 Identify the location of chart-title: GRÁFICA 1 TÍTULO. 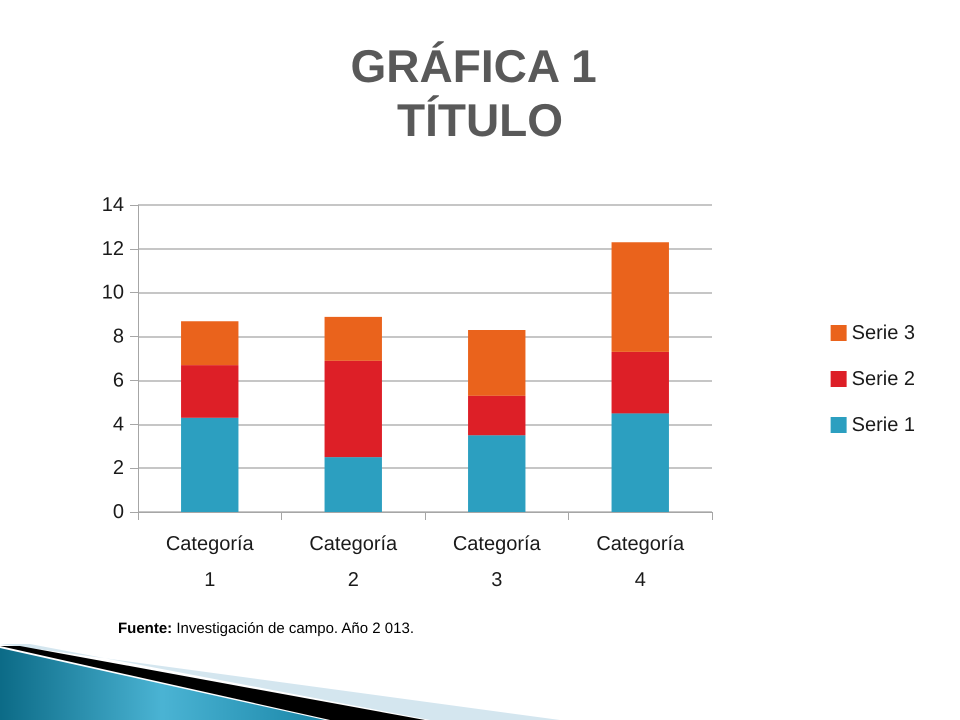
(480, 93).